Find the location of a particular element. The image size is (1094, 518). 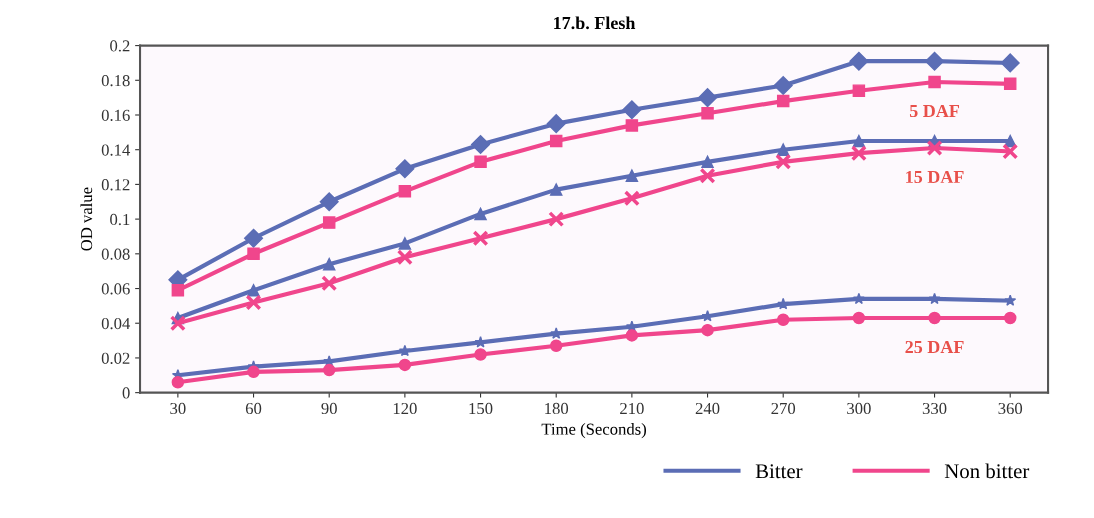

y-tick-label: 0.04 is located at coordinates (116, 323).